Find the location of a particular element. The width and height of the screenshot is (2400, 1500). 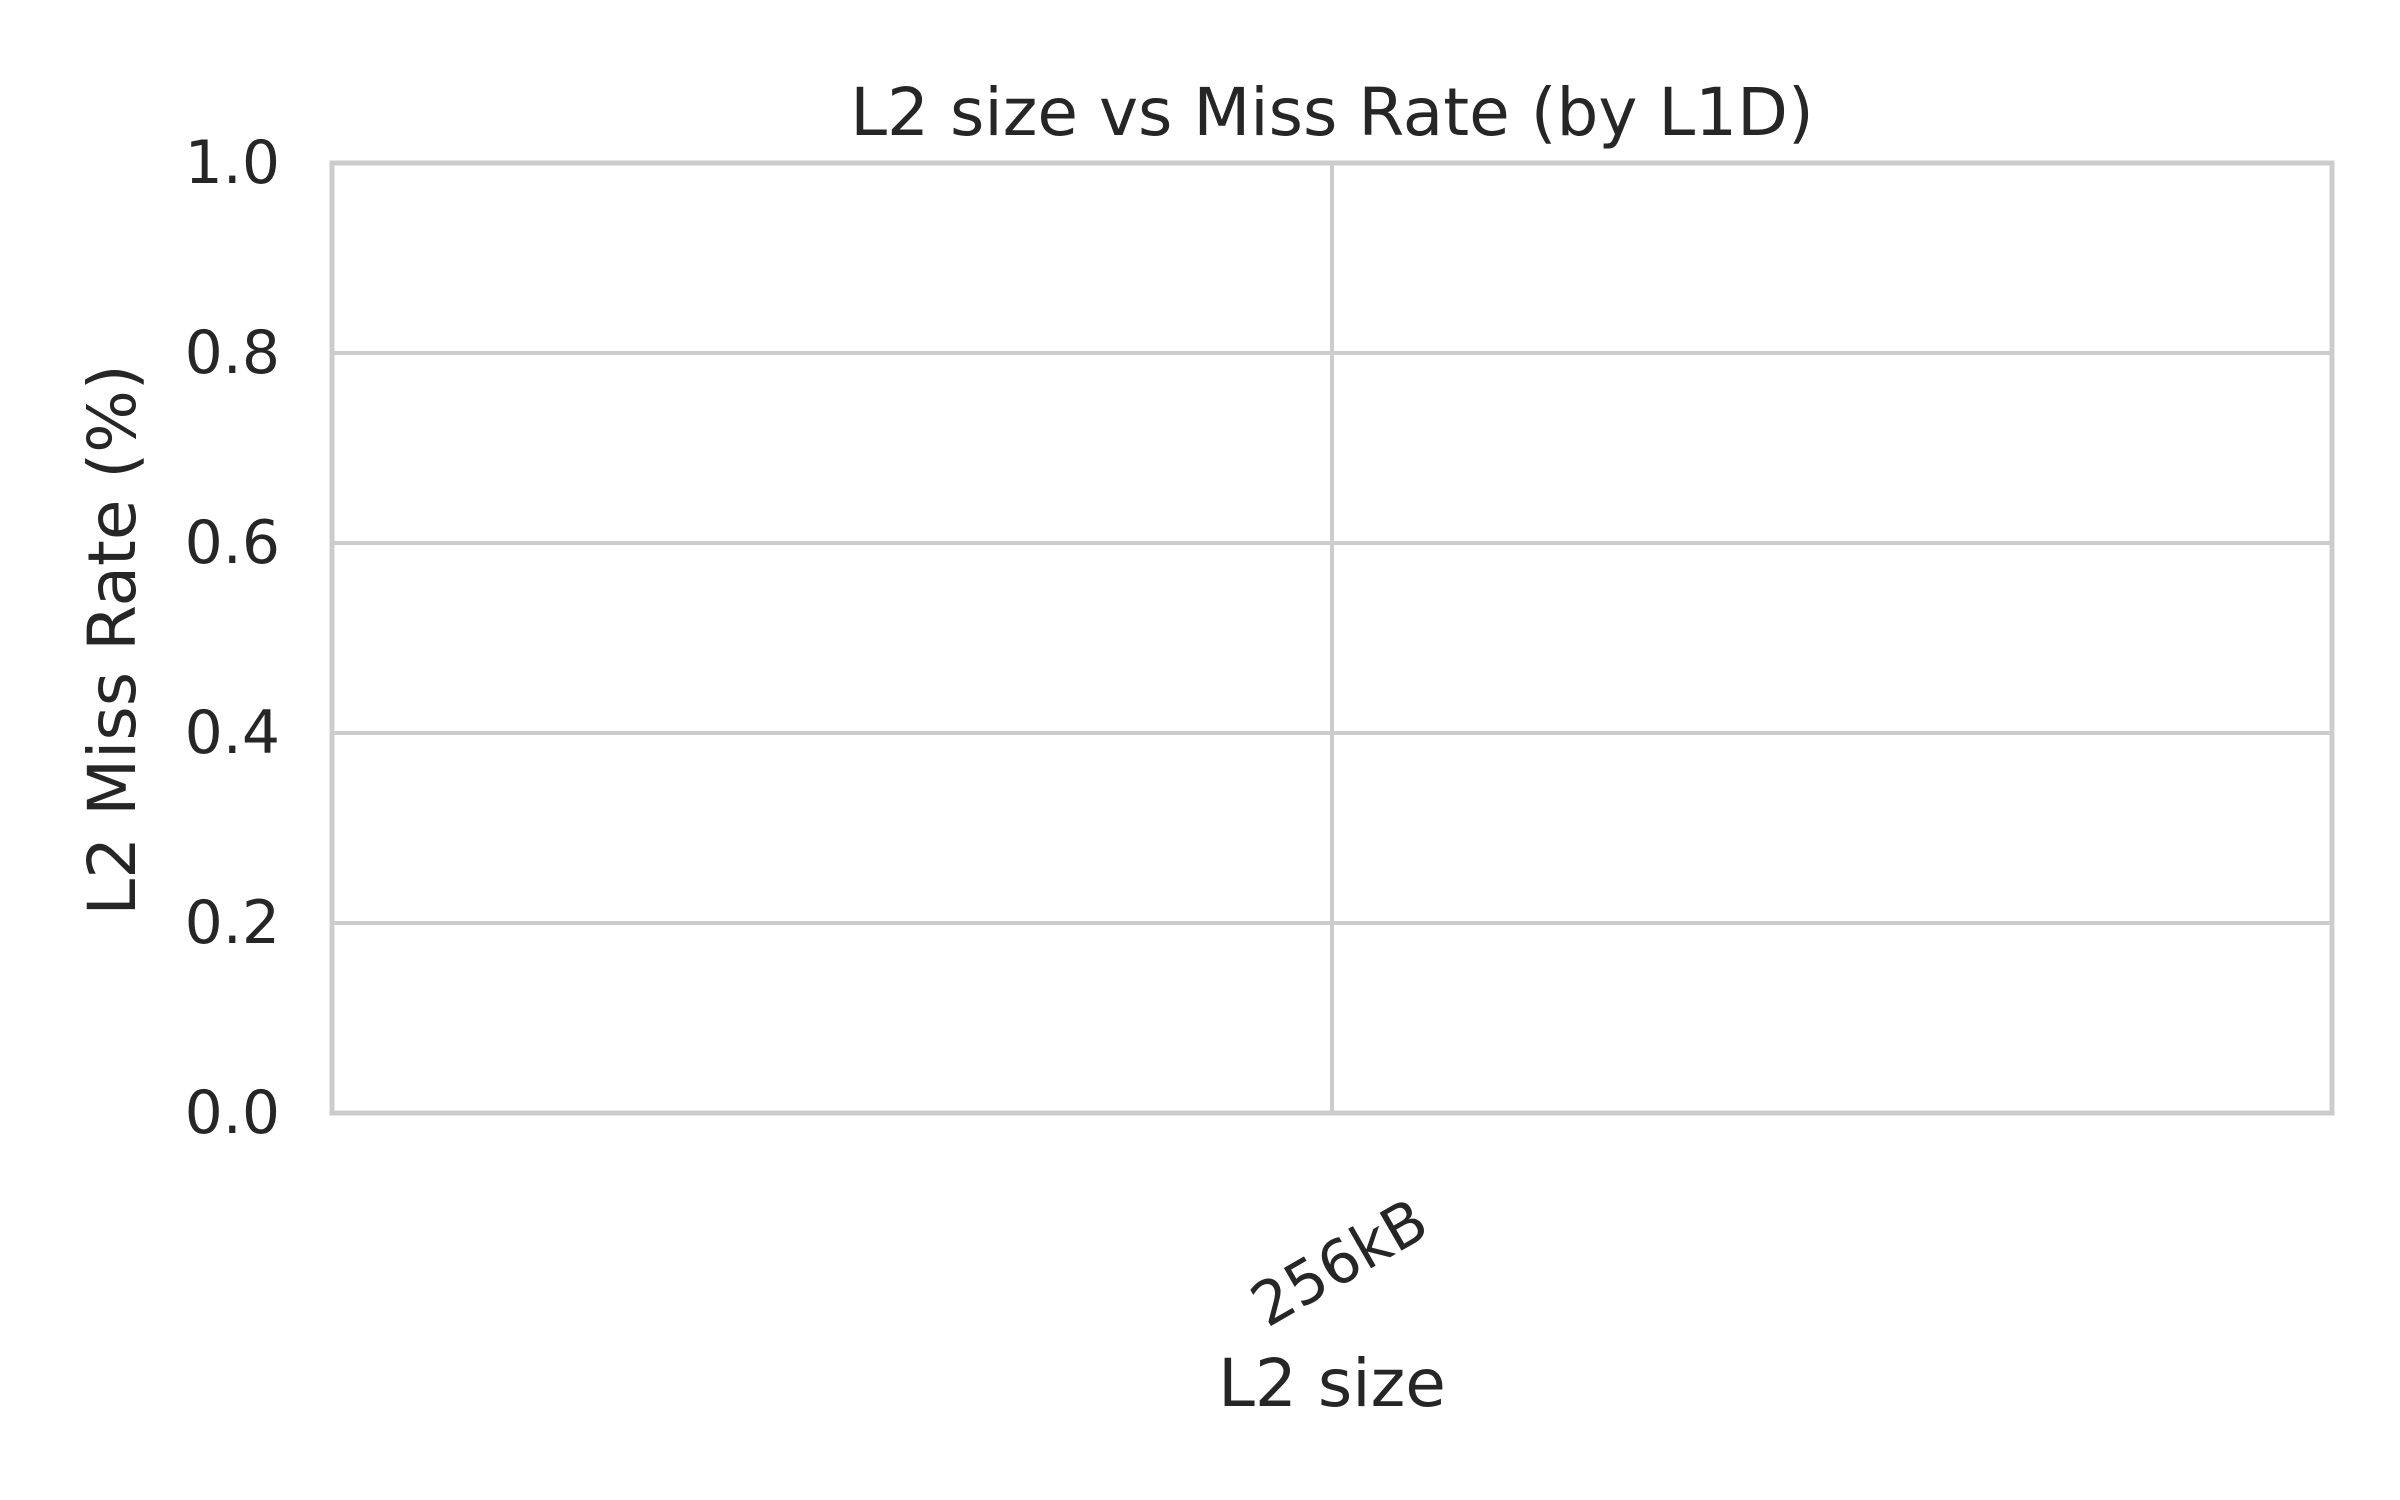

y-tick-label: 1.0 is located at coordinates (232, 163).